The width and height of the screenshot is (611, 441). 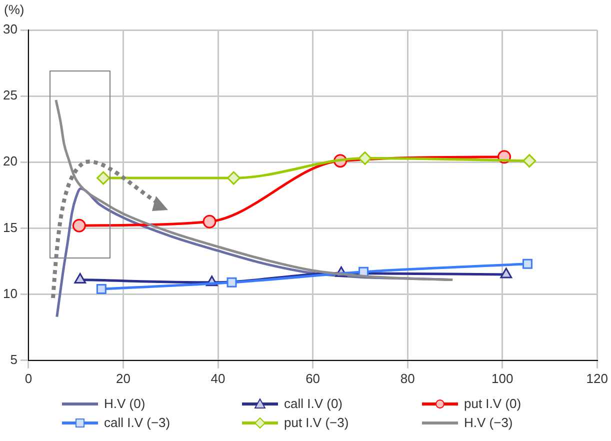 What do you see at coordinates (493, 403) in the screenshot?
I see `legend-label: put I.V (0)` at bounding box center [493, 403].